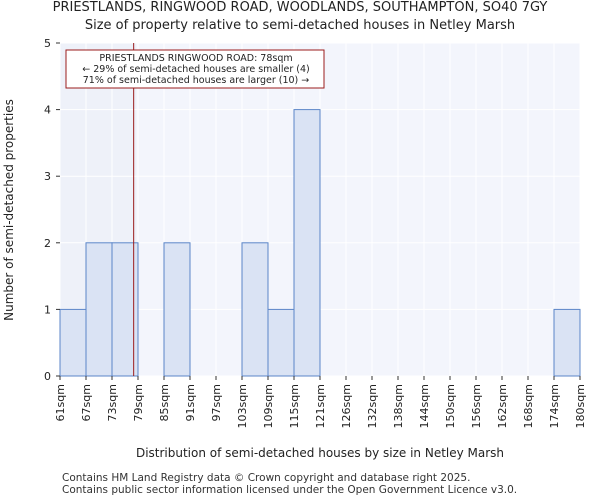  I want to click on x-tick-label: 156sqm, so click(476, 406).